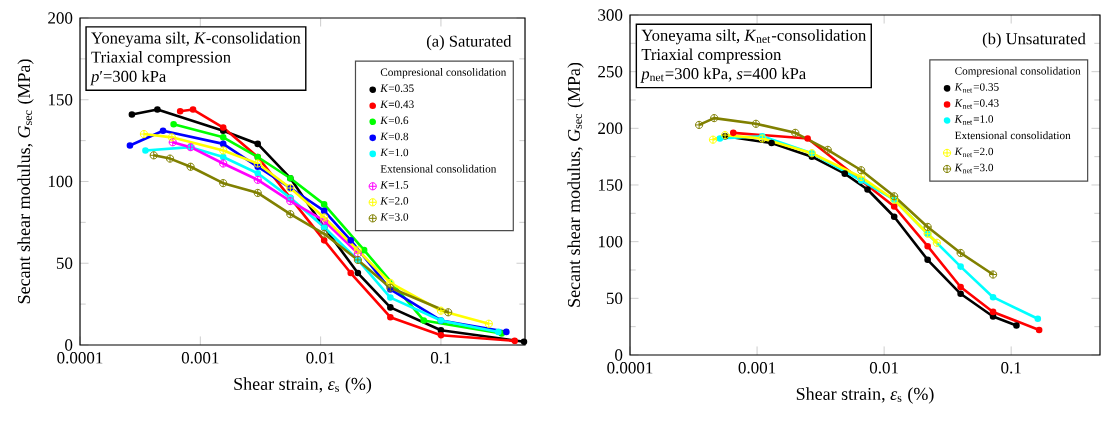 The image size is (1106, 421). I want to click on annotation: Yoneyama silt, K$_{net}$-consolidation, so click(754, 37).